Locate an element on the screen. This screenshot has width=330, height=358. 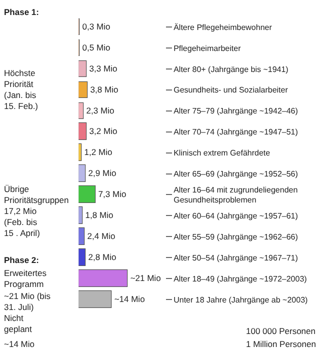
text: 100 000 Personen is located at coordinates (281, 331).